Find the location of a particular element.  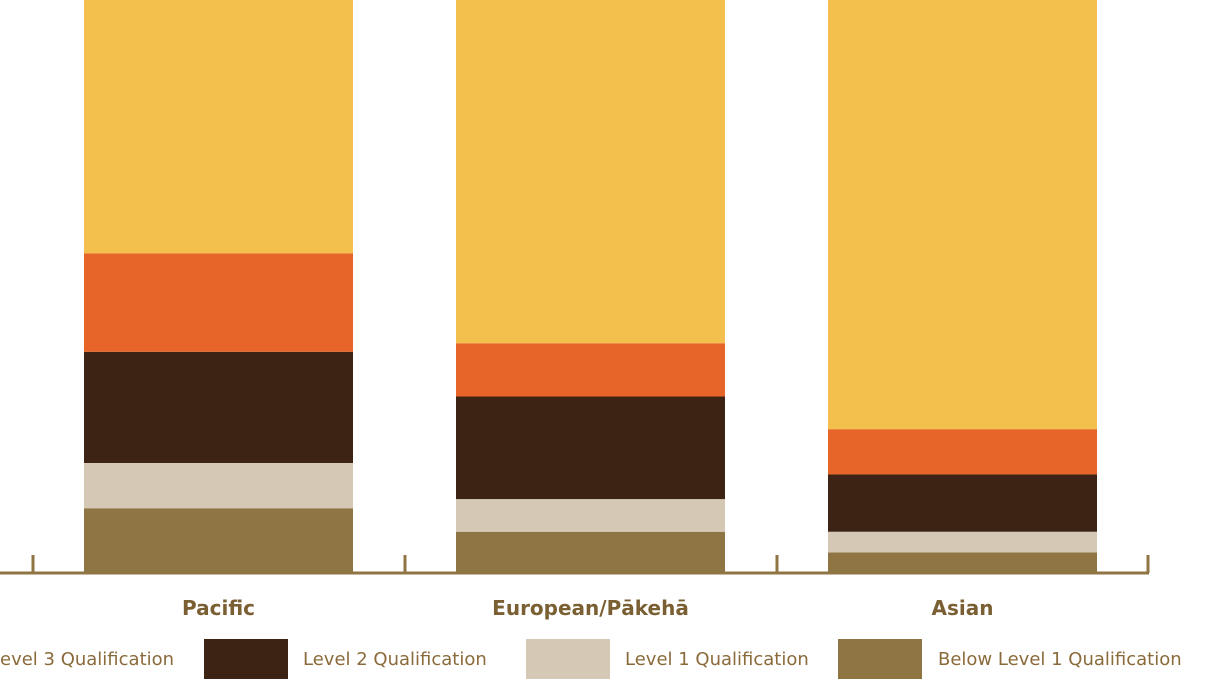

x-tick-labels: Pacific European/Pākehā Asian is located at coordinates (588, 608).